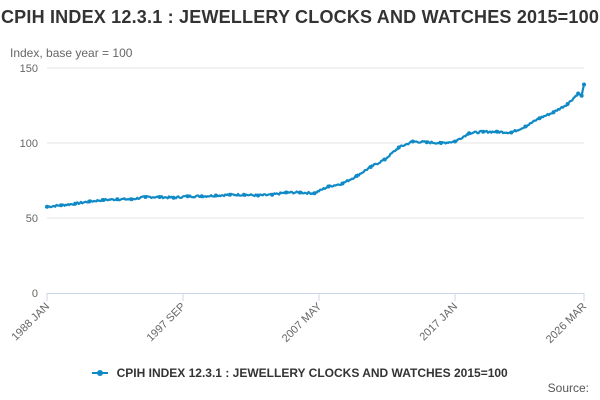 The height and width of the screenshot is (400, 600). Describe the element at coordinates (71, 53) in the screenshot. I see `y-axis-title: Index, base year = 100` at that location.